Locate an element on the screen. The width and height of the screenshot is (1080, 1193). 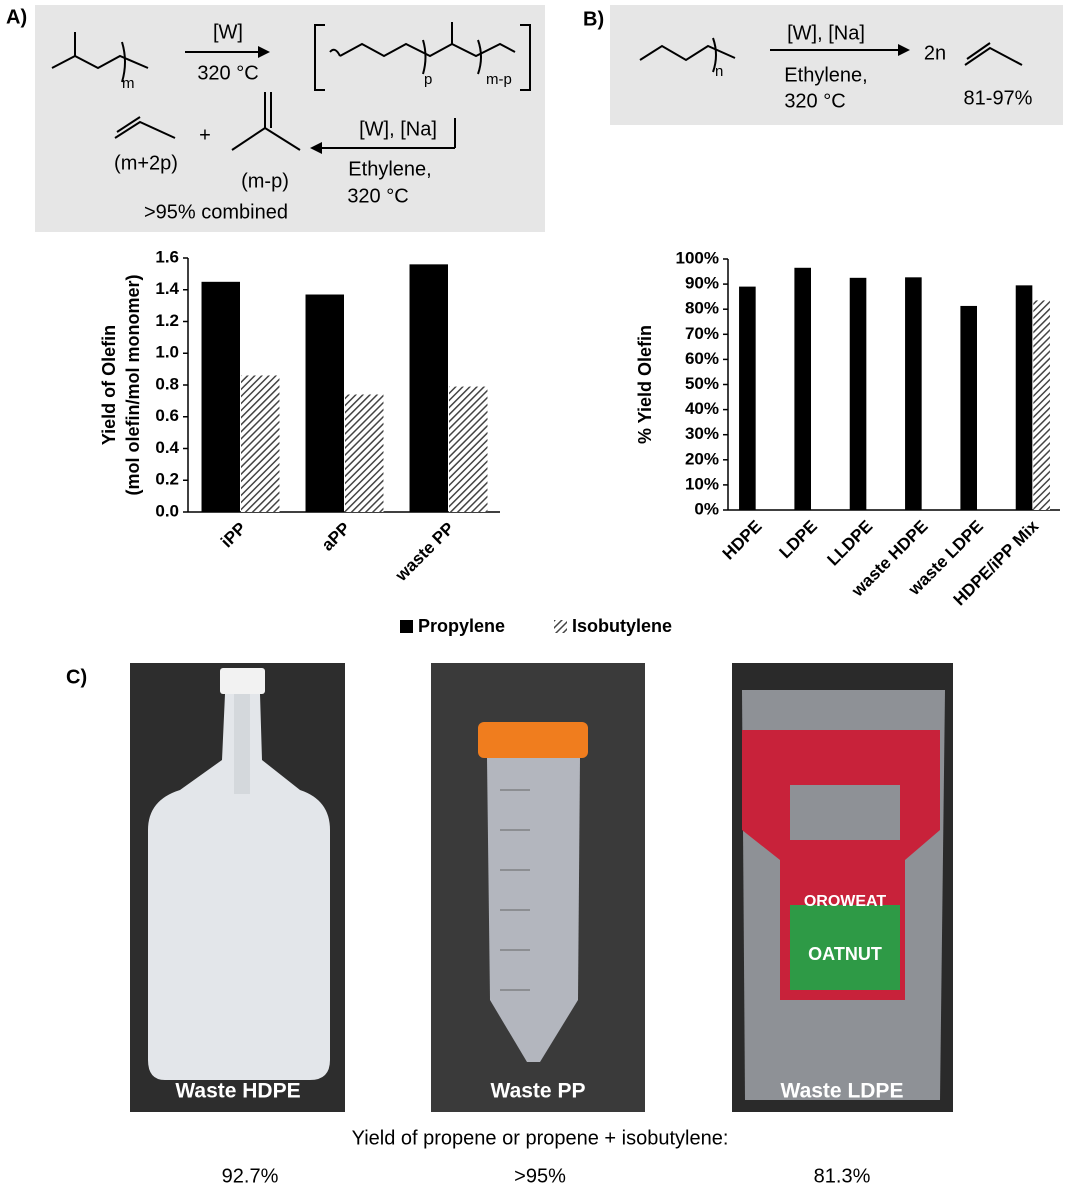
yield: 81.3% is located at coordinates (842, 1176).